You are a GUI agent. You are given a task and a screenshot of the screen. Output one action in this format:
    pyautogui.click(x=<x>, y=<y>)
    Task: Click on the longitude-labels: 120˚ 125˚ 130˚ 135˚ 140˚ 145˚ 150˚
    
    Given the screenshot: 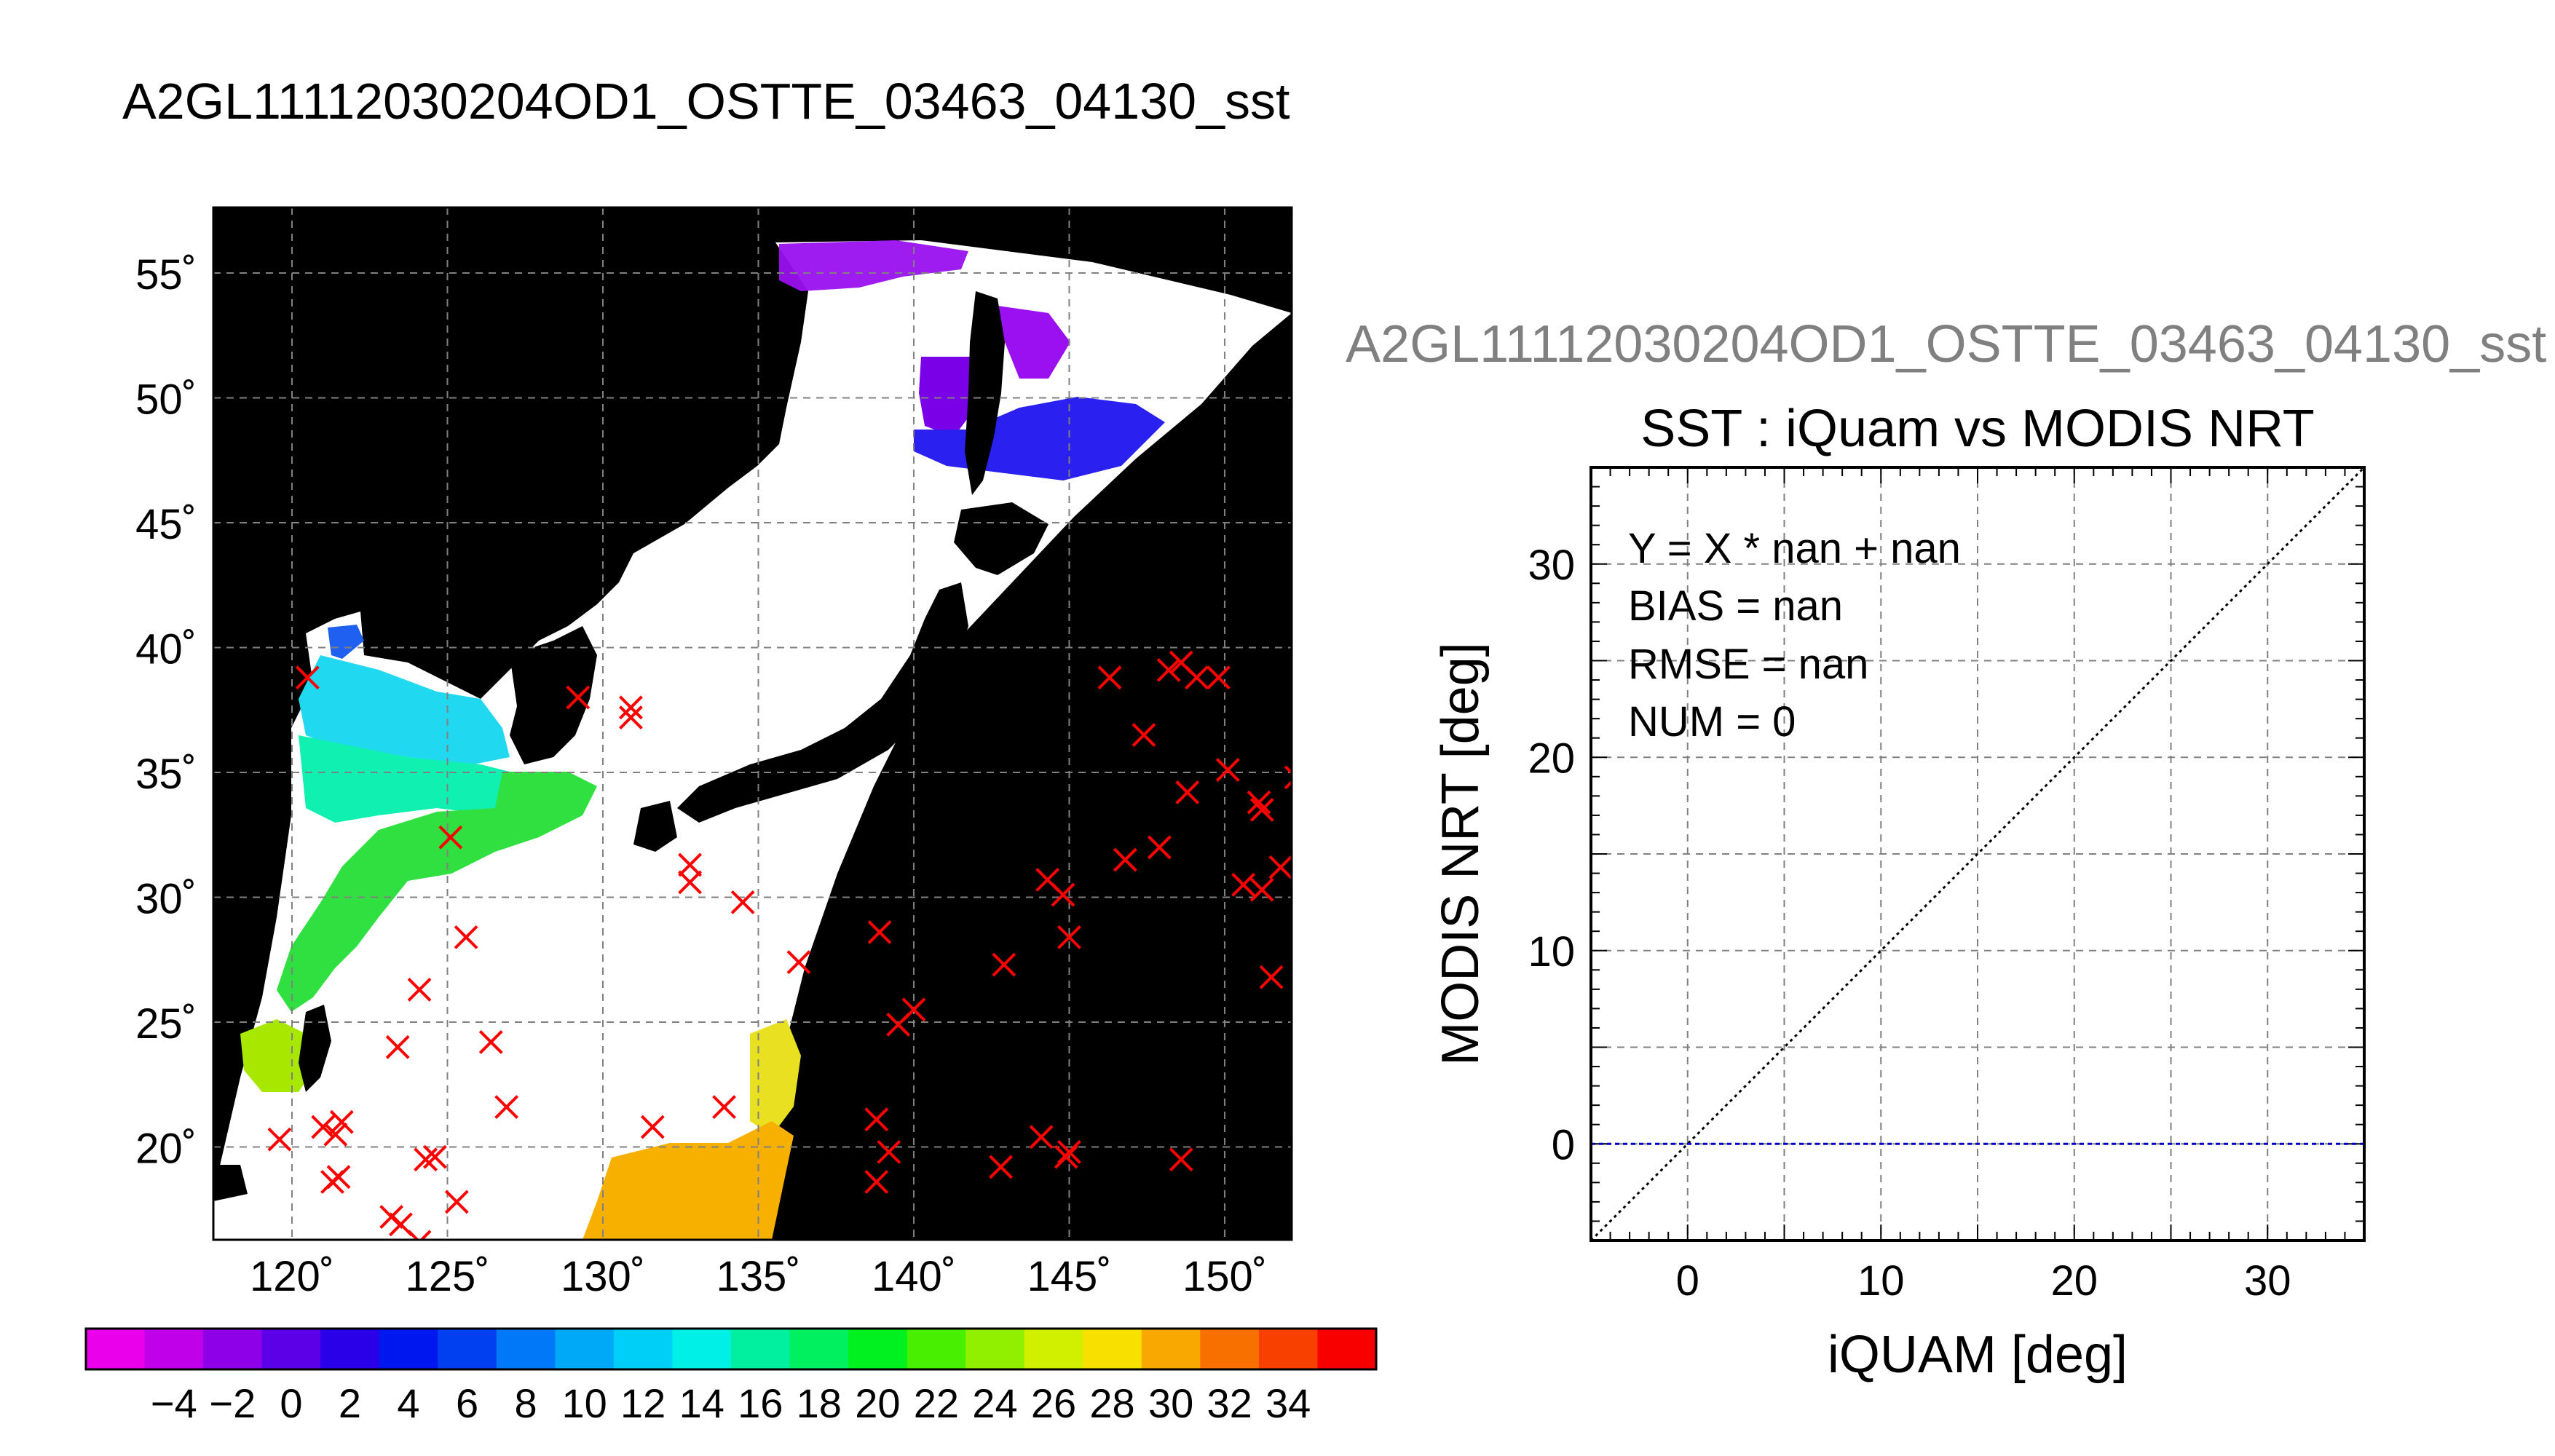 What is the action you would take?
    pyautogui.click(x=758, y=1276)
    